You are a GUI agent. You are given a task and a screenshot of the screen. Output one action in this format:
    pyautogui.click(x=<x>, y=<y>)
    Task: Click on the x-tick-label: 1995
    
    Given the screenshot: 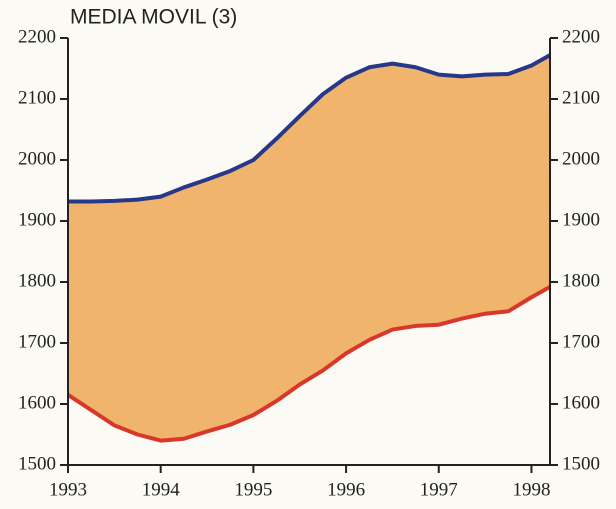 What is the action you would take?
    pyautogui.click(x=253, y=489)
    